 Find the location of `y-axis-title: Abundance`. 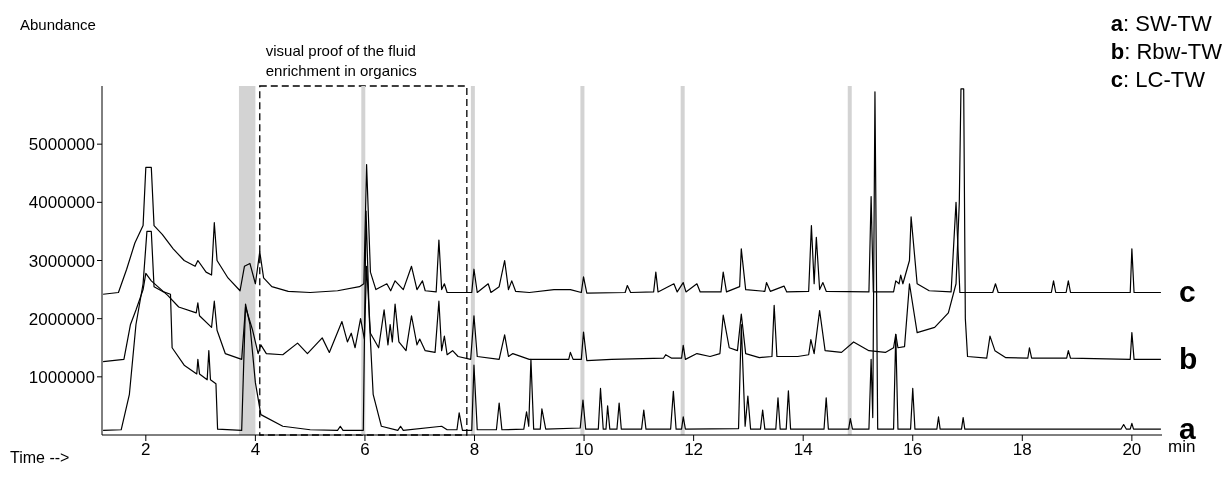

y-axis-title: Abundance is located at coordinates (58, 24).